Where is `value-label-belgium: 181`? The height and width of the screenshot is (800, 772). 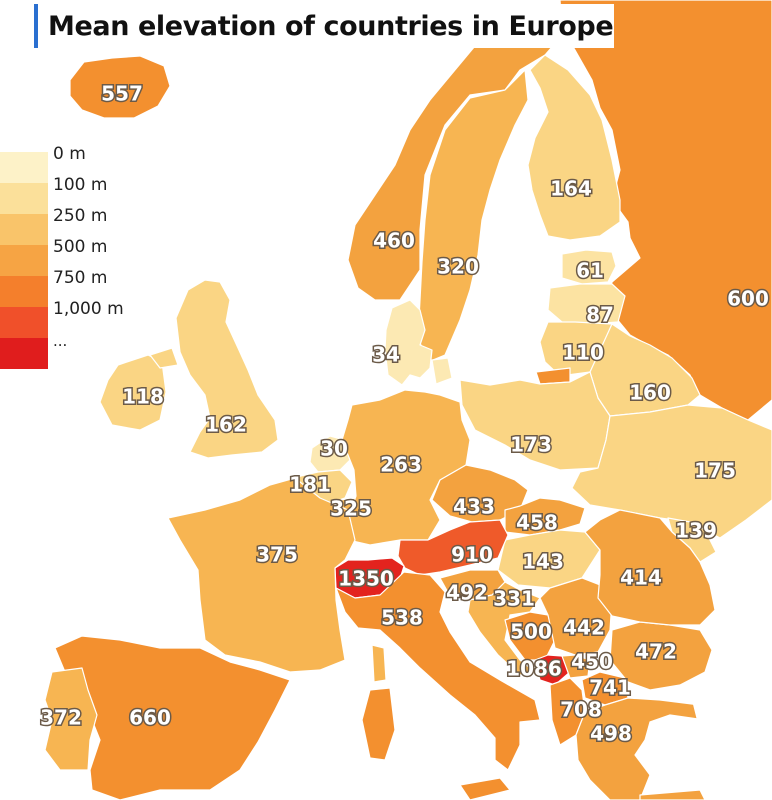 value-label-belgium: 181 is located at coordinates (310, 485).